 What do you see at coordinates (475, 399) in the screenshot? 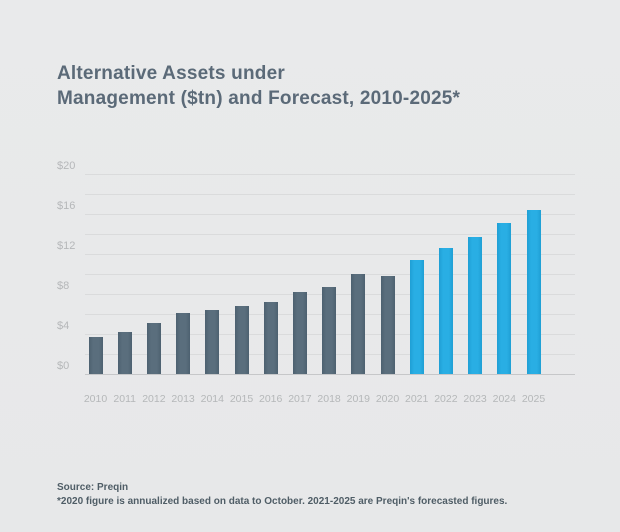
I see `x-axis-tick-2023: 2023` at bounding box center [475, 399].